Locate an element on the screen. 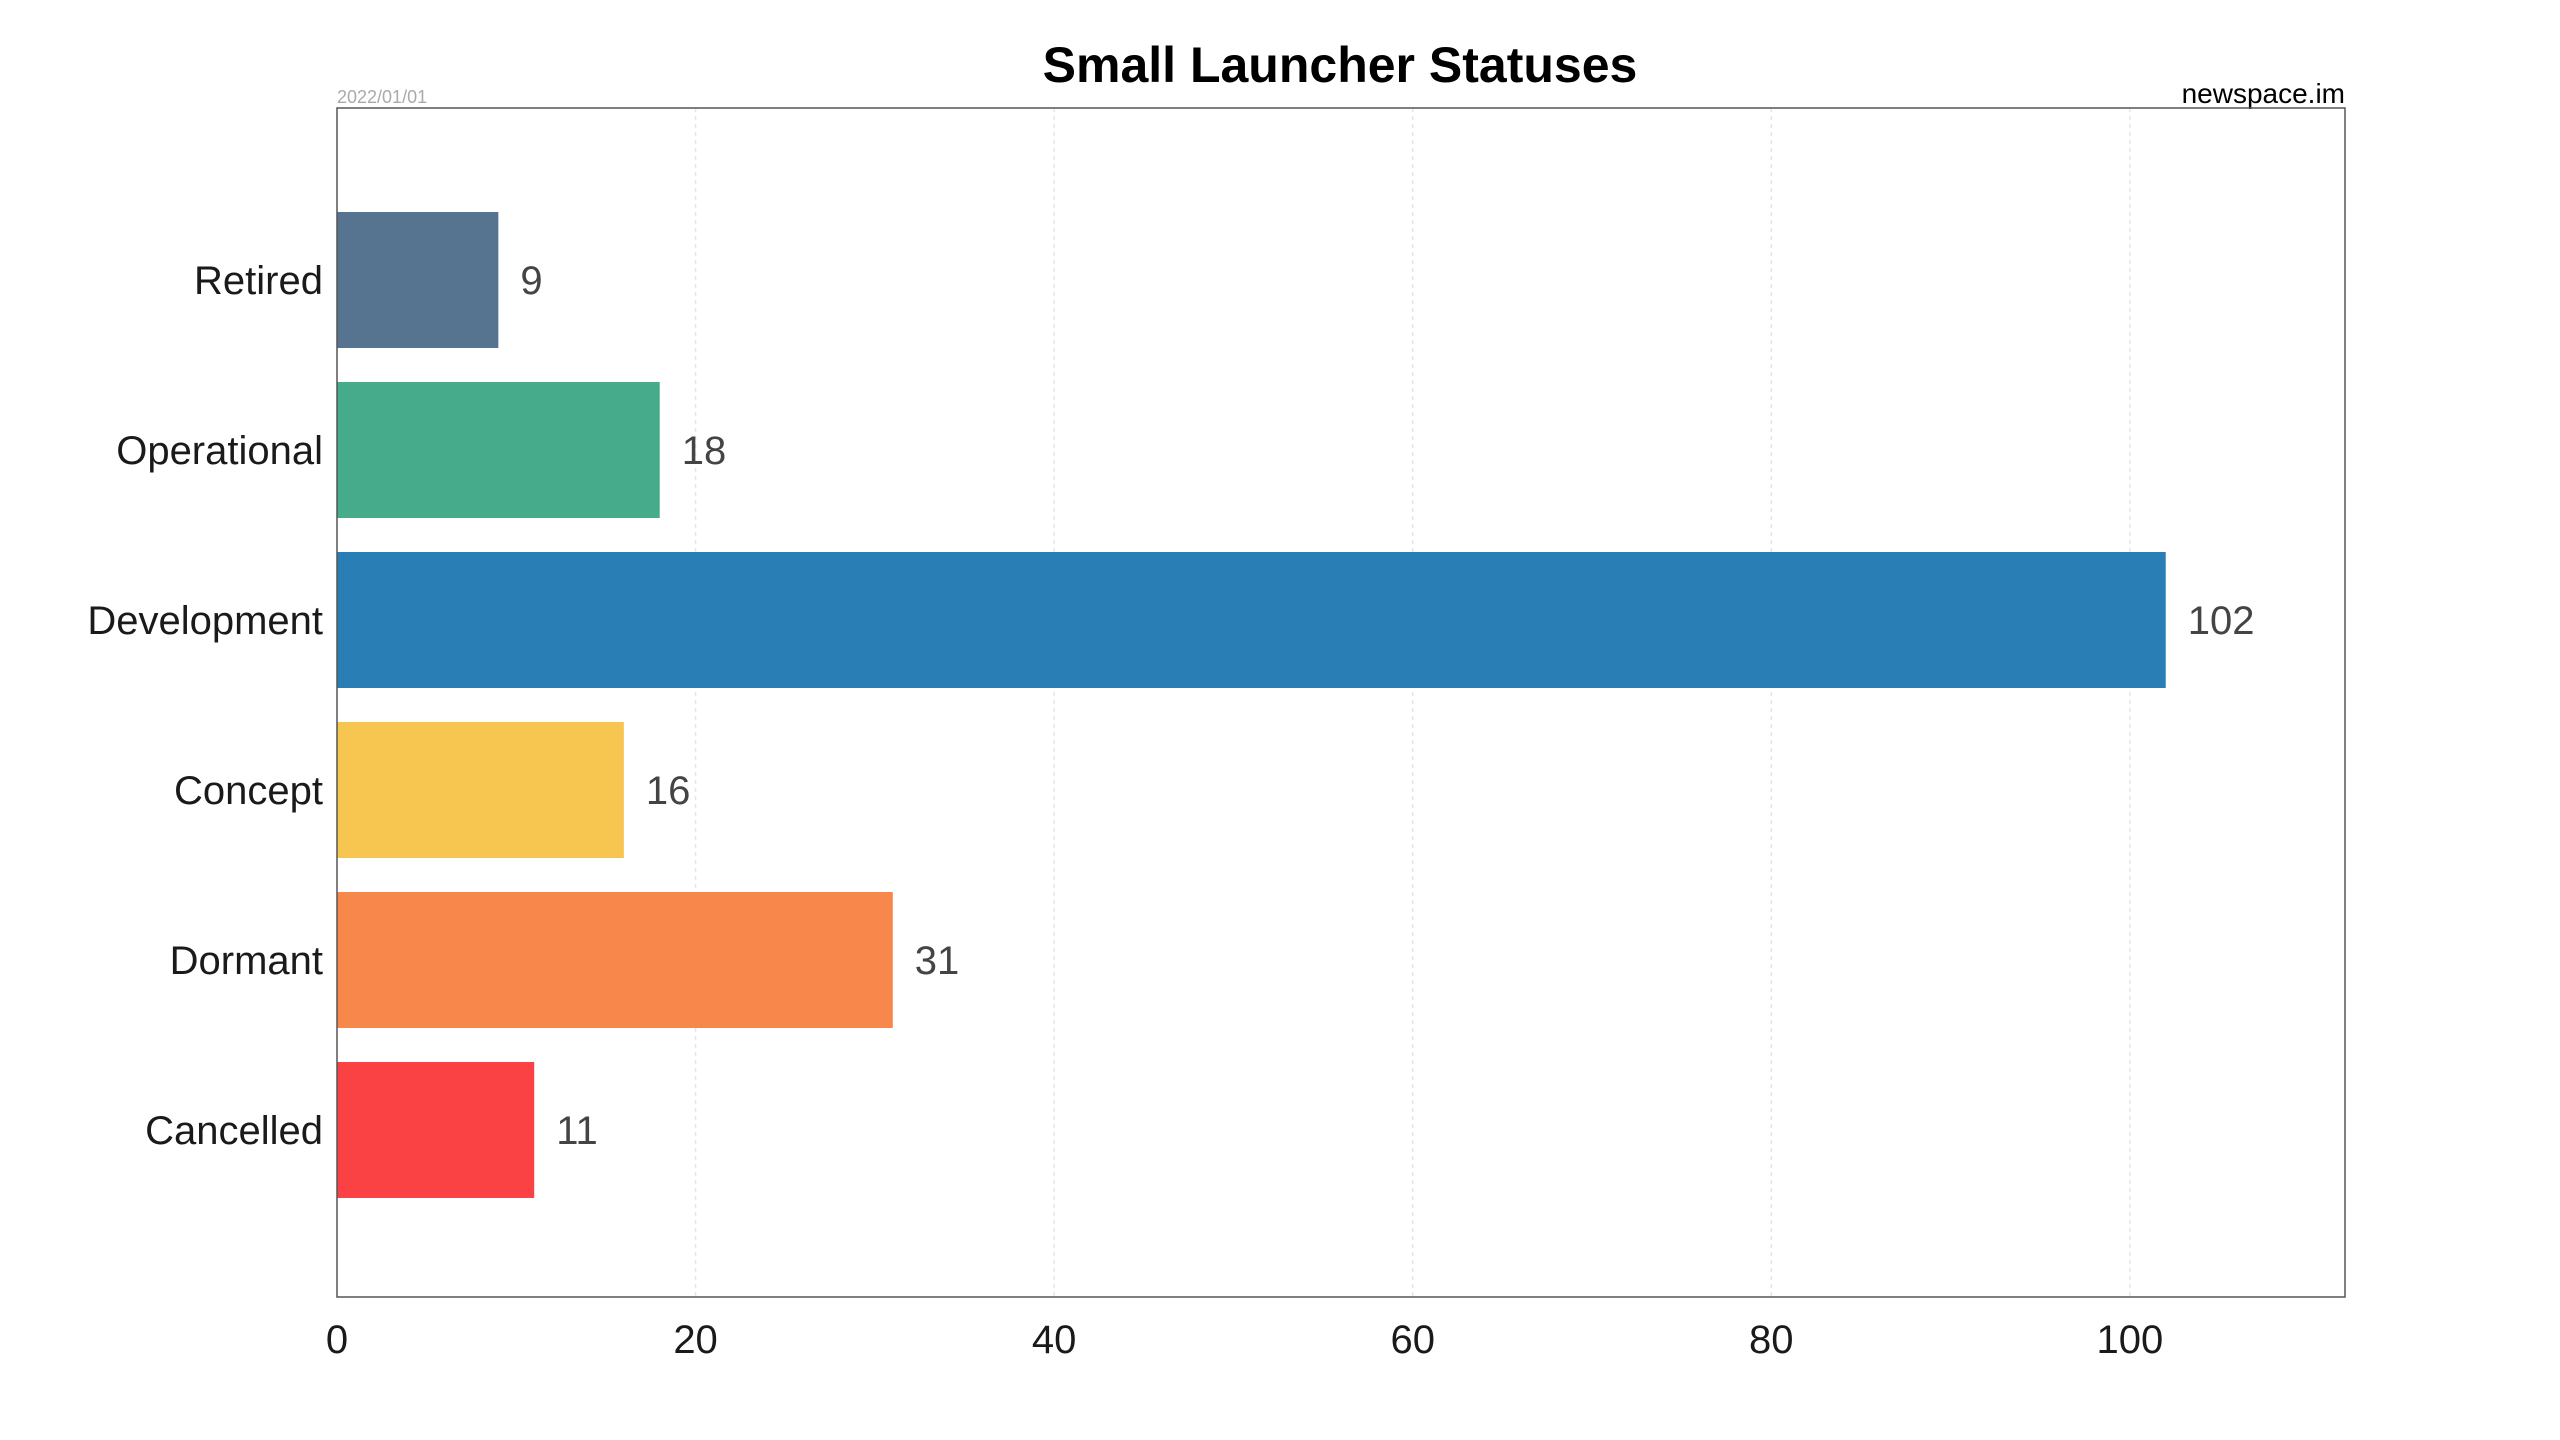 This screenshot has height=1440, width=2560. x-axis-ticks: 0 20 40 60 80 100 is located at coordinates (1244, 1340).